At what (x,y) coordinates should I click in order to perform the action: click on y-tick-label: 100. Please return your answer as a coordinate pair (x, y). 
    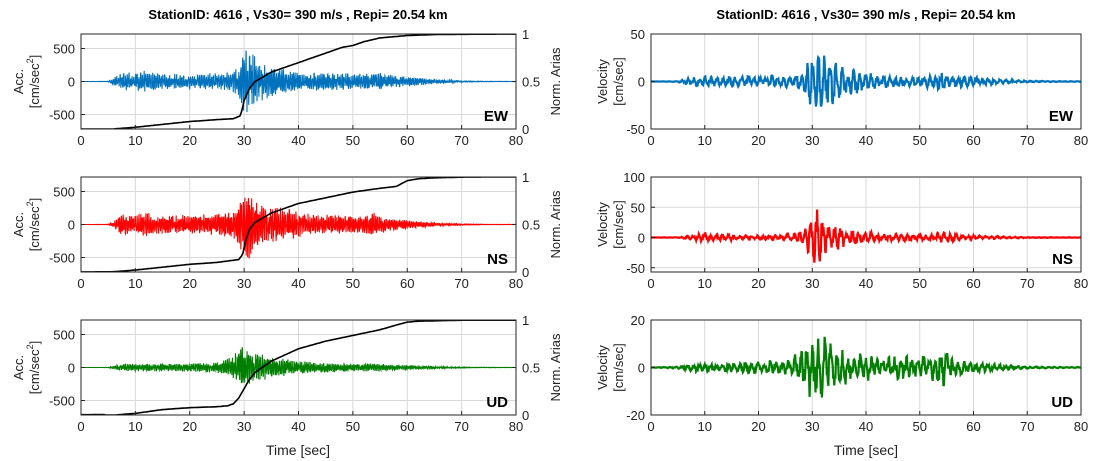
    Looking at the image, I should click on (634, 177).